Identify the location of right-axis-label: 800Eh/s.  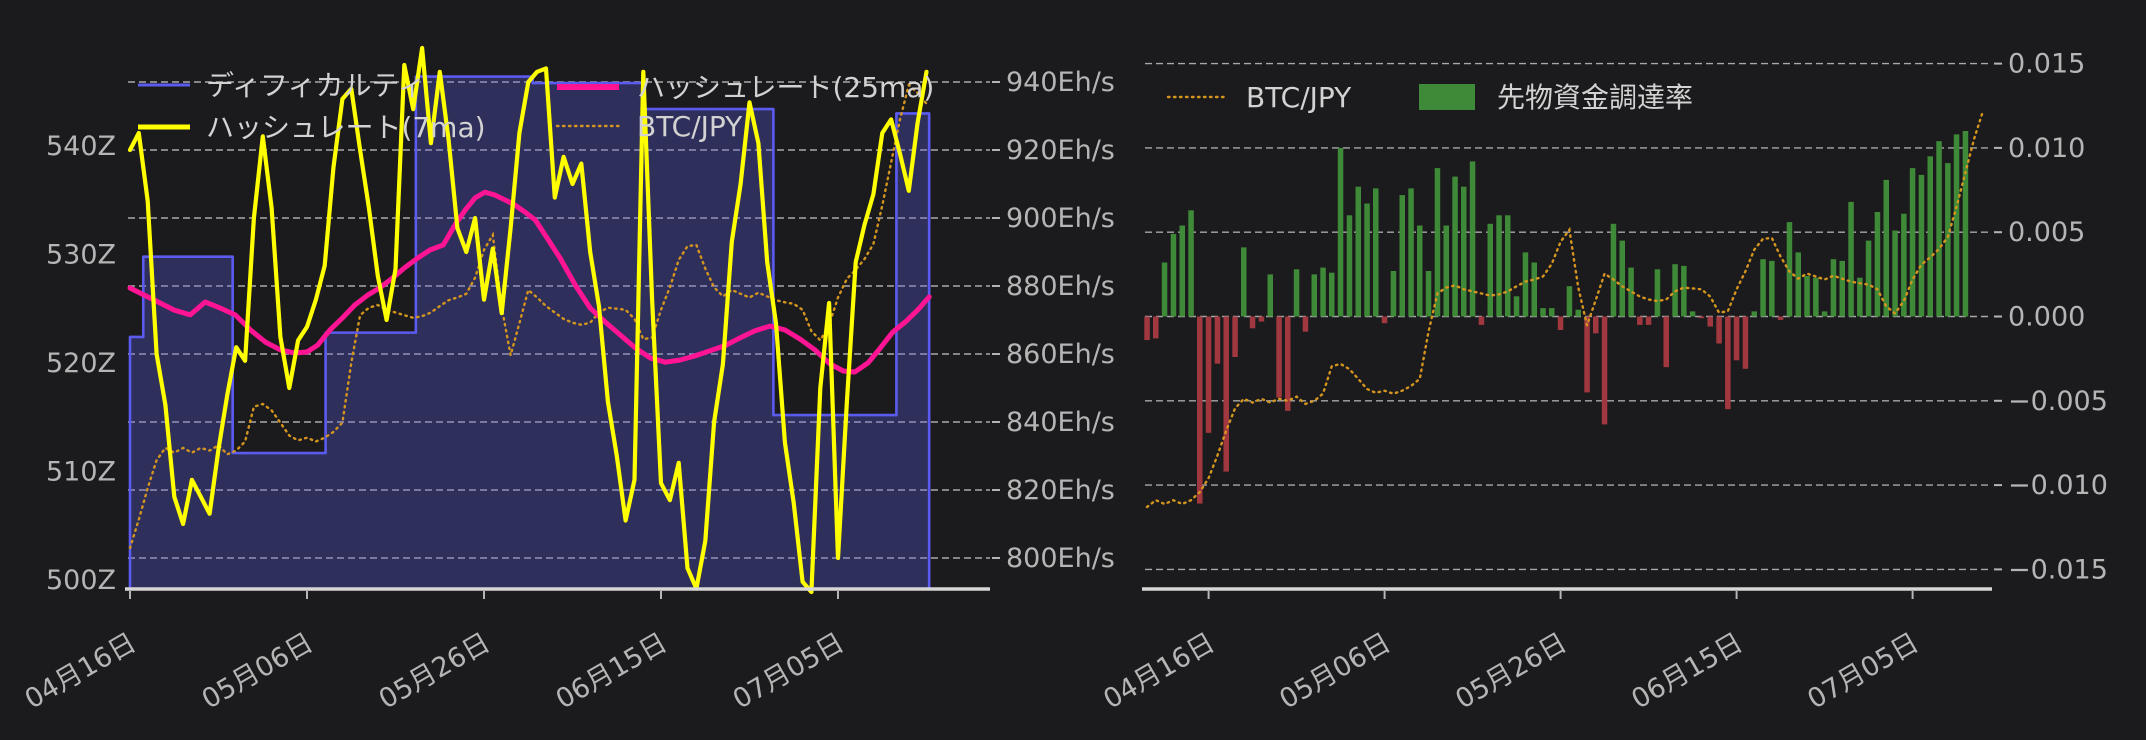
(1060, 558).